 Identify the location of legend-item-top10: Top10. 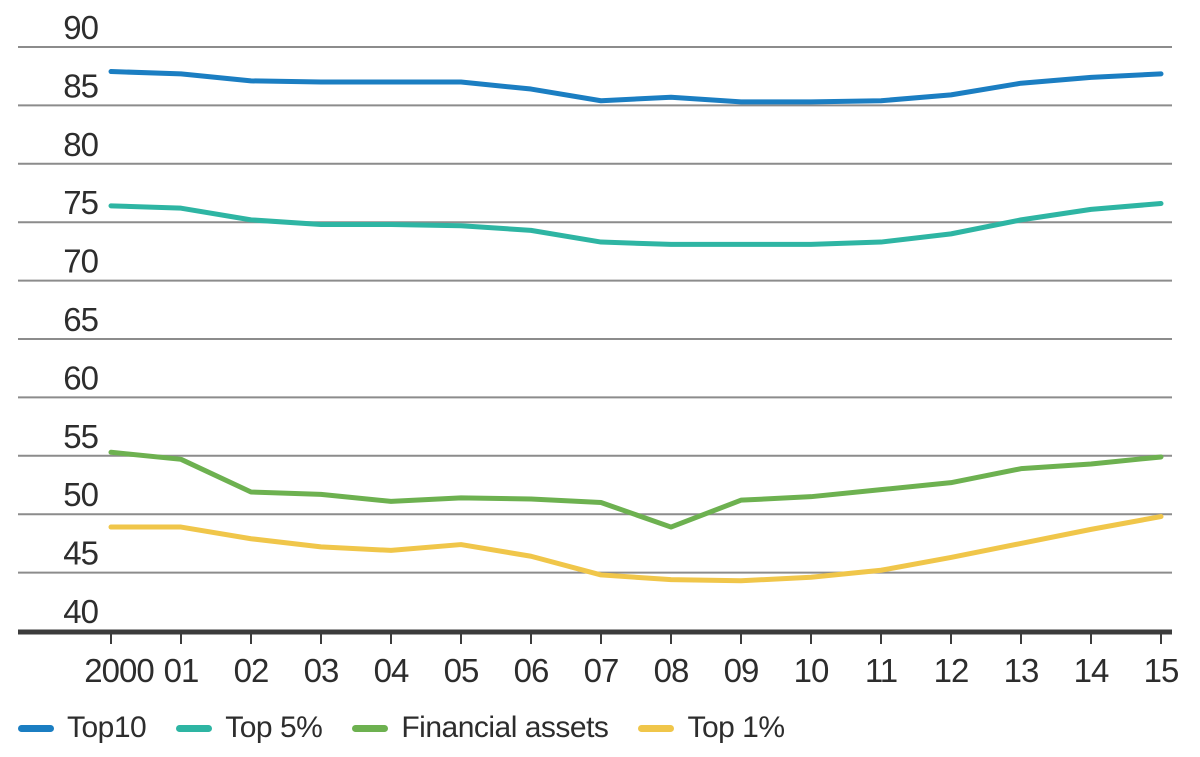
(82, 728).